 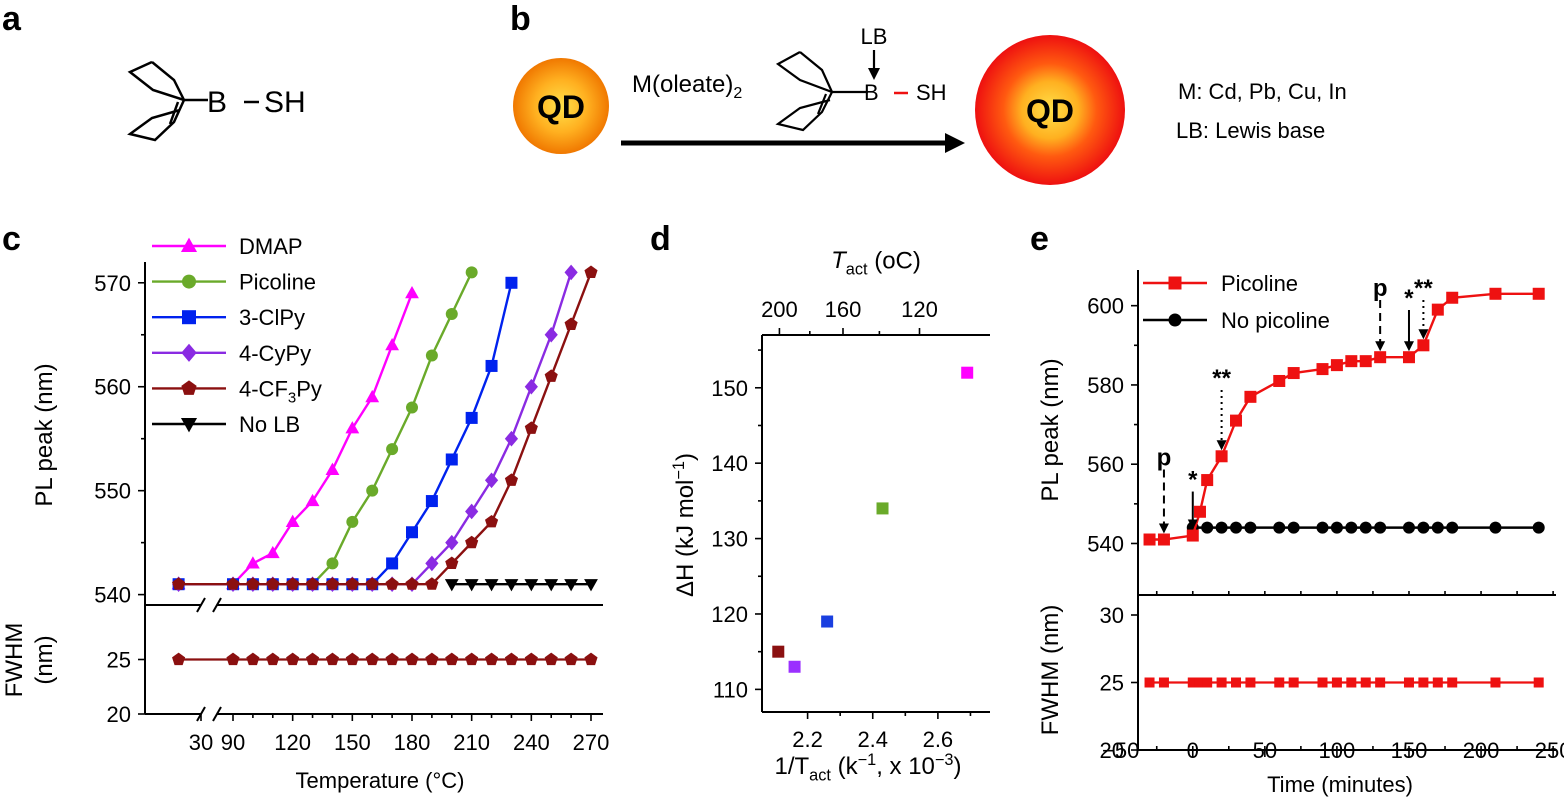 I want to click on c-legend-label-DMAP: DMAP, so click(x=271, y=246).